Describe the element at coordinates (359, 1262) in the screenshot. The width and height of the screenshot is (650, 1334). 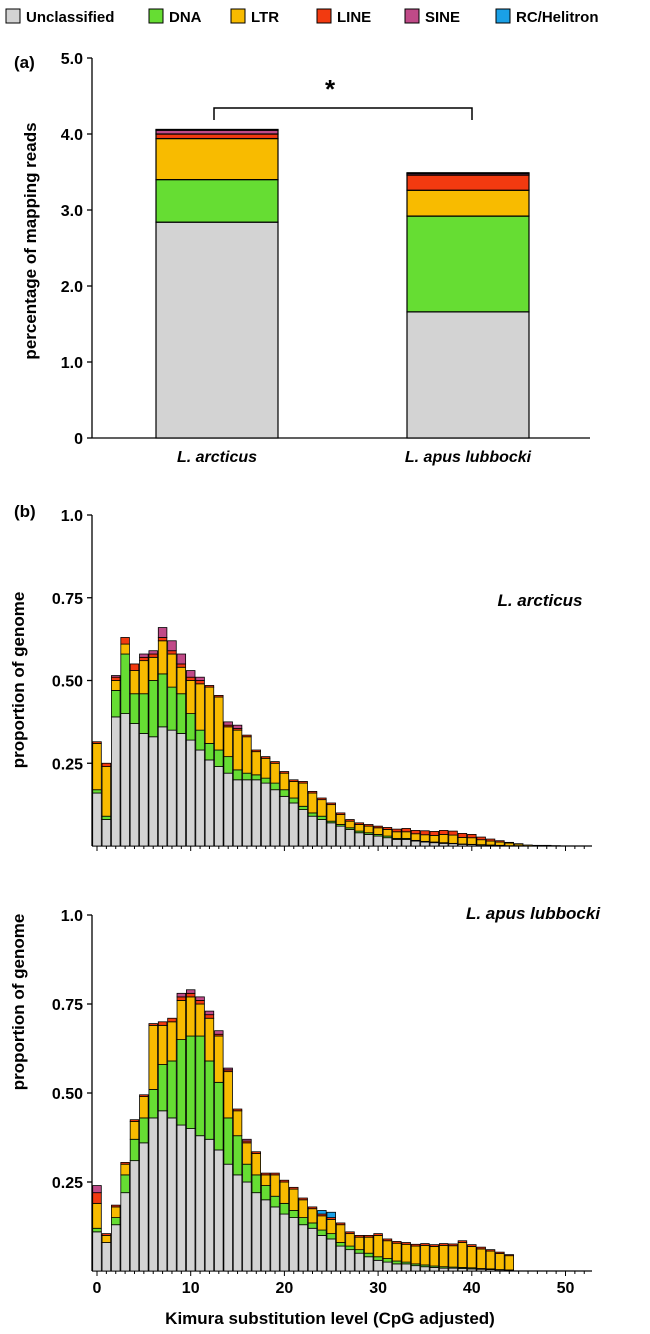
I see `b2-bar-28-unclassified` at that location.